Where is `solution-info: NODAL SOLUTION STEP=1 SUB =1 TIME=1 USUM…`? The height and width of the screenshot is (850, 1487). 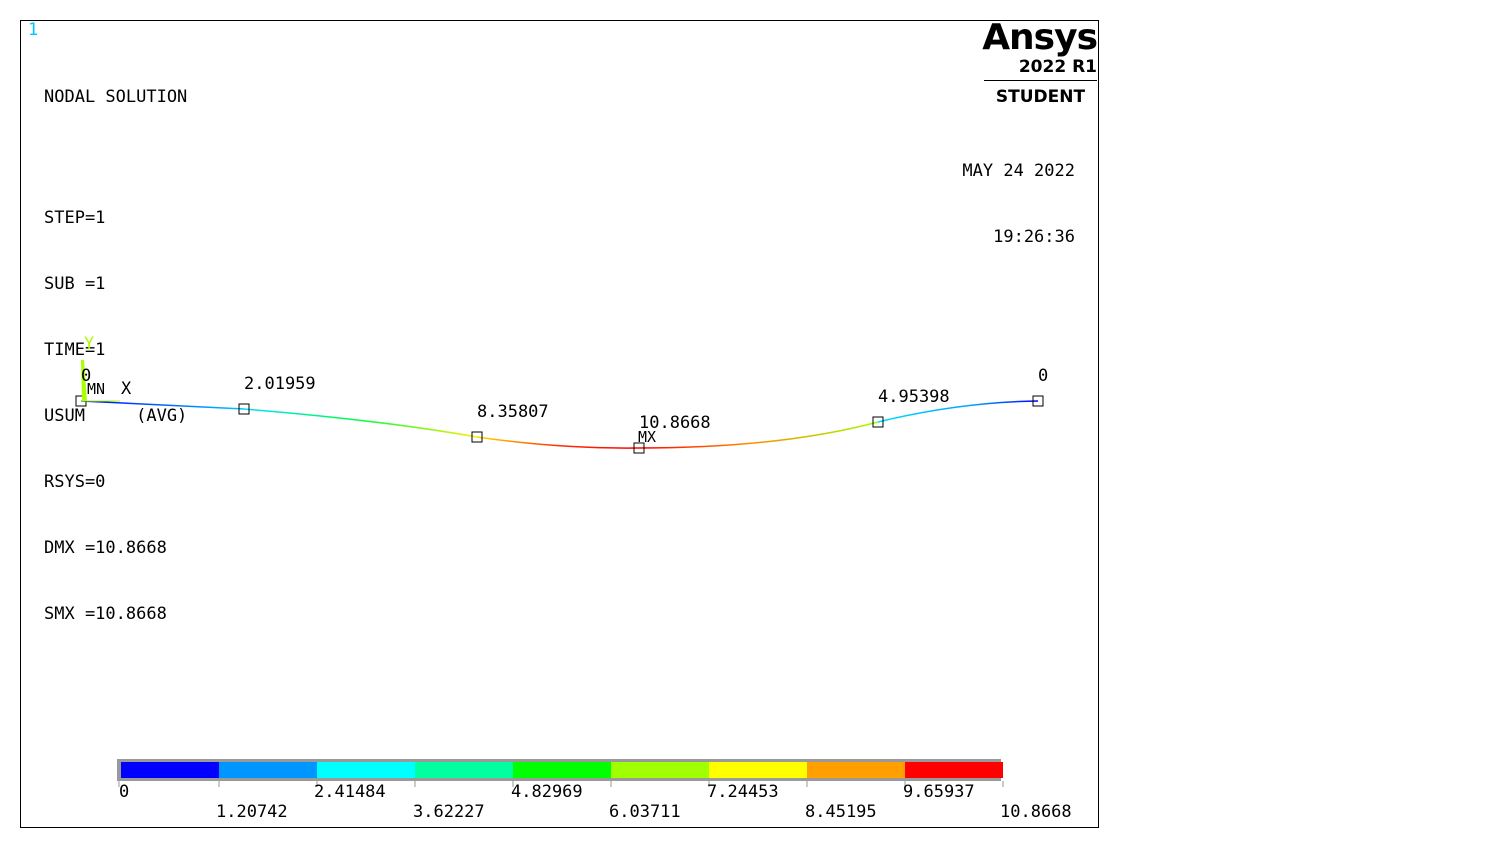
solution-info: NODAL SOLUTION STEP=1 SUB =1 TIME=1 USUM… is located at coordinates (115, 344).